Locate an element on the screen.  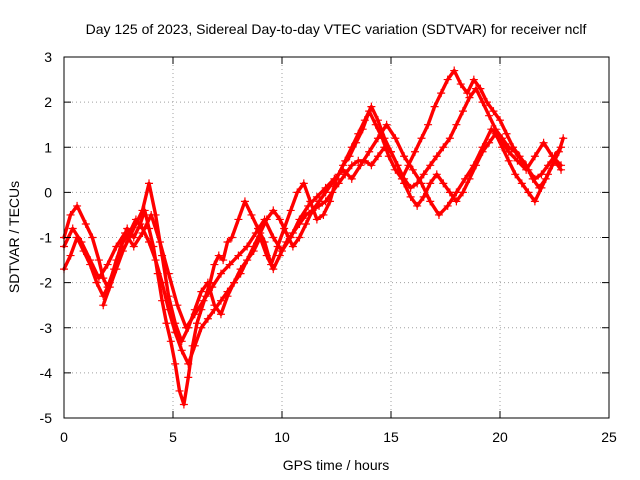
y-tick-label: -2 is located at coordinates (46, 283).